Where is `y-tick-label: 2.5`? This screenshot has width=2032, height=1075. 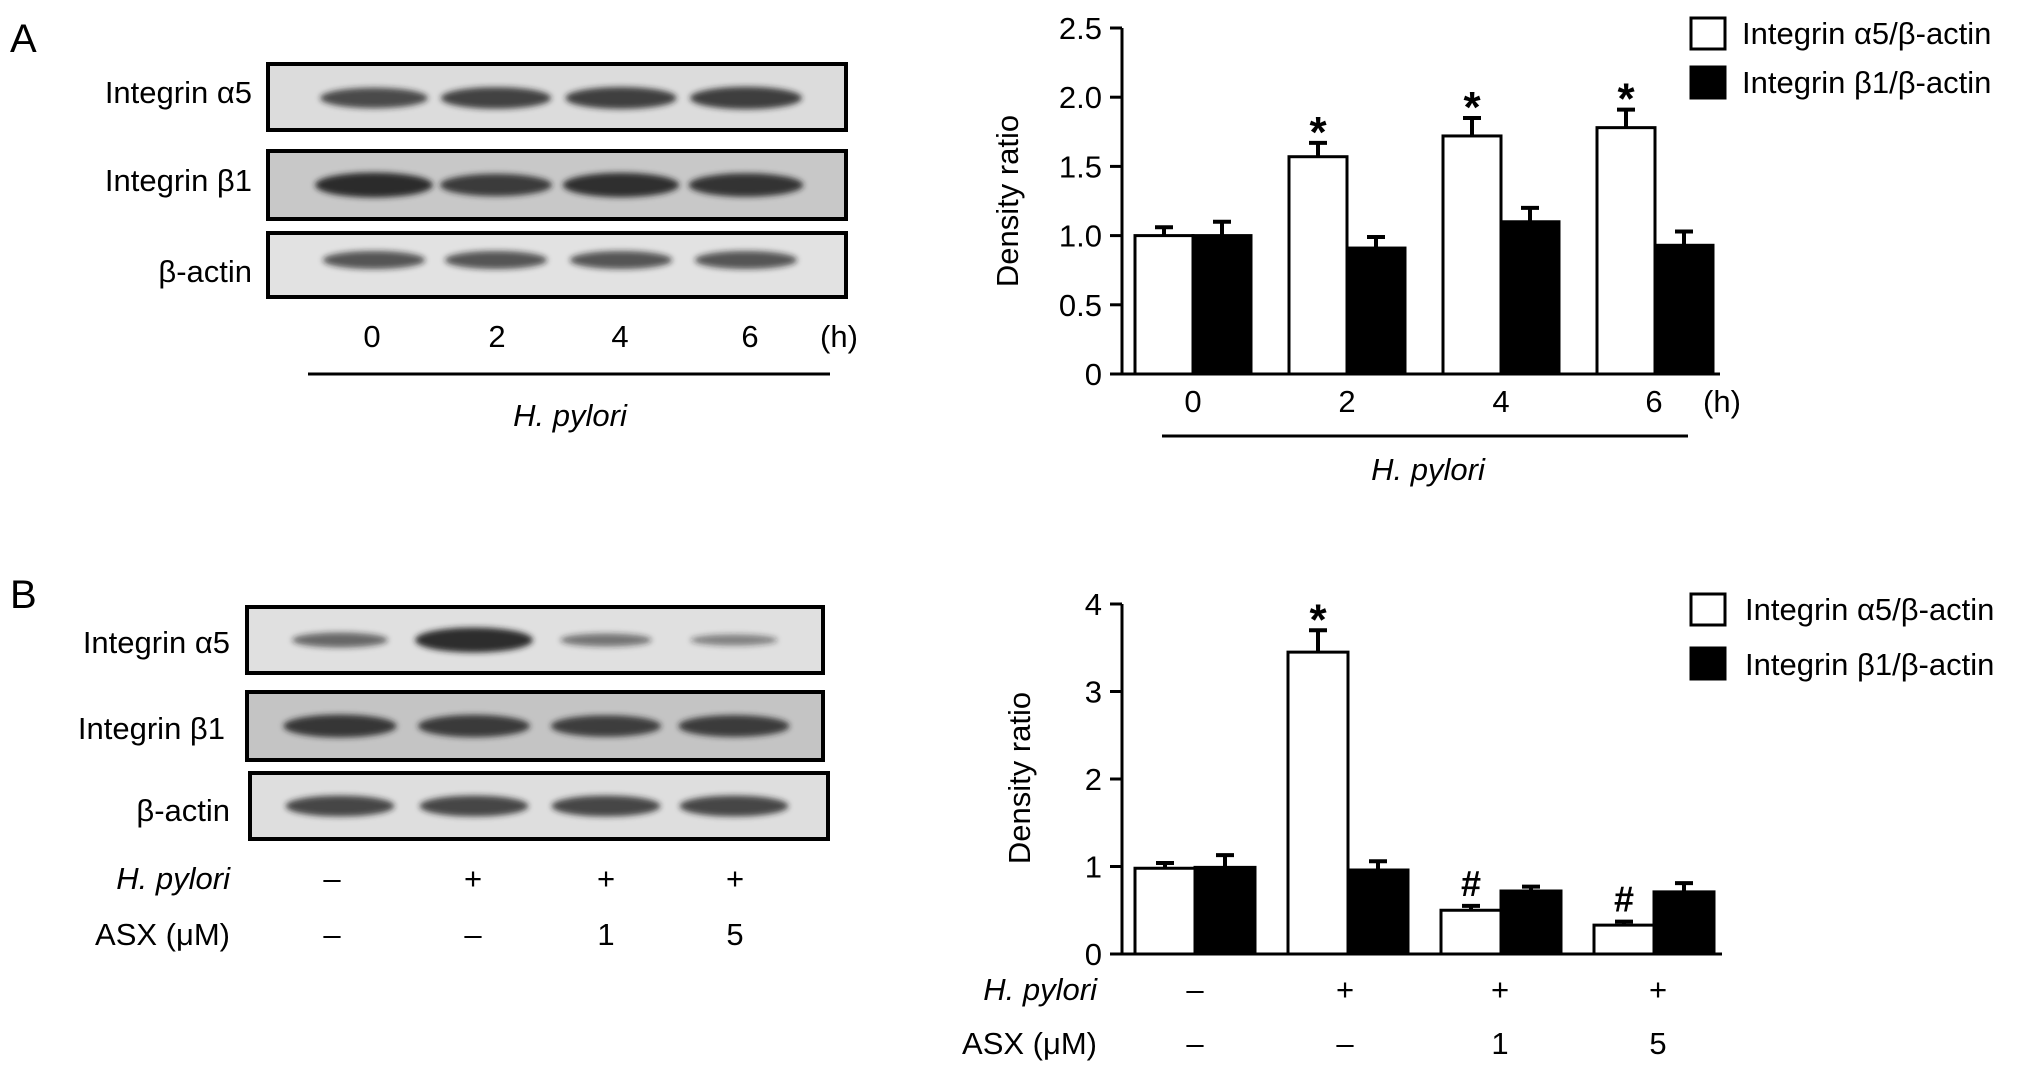
y-tick-label: 2.5 is located at coordinates (1080, 28).